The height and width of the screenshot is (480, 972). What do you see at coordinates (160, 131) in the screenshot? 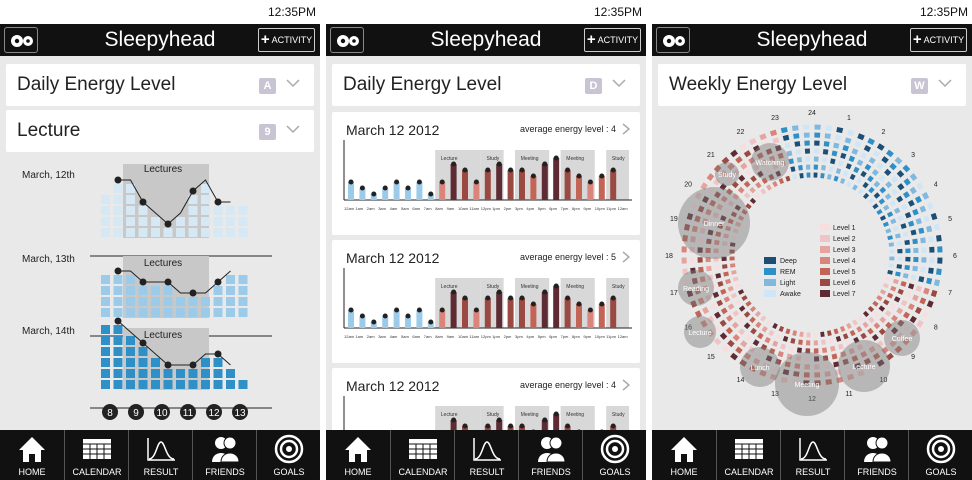
I see `activity-selector: Lecture 9` at bounding box center [160, 131].